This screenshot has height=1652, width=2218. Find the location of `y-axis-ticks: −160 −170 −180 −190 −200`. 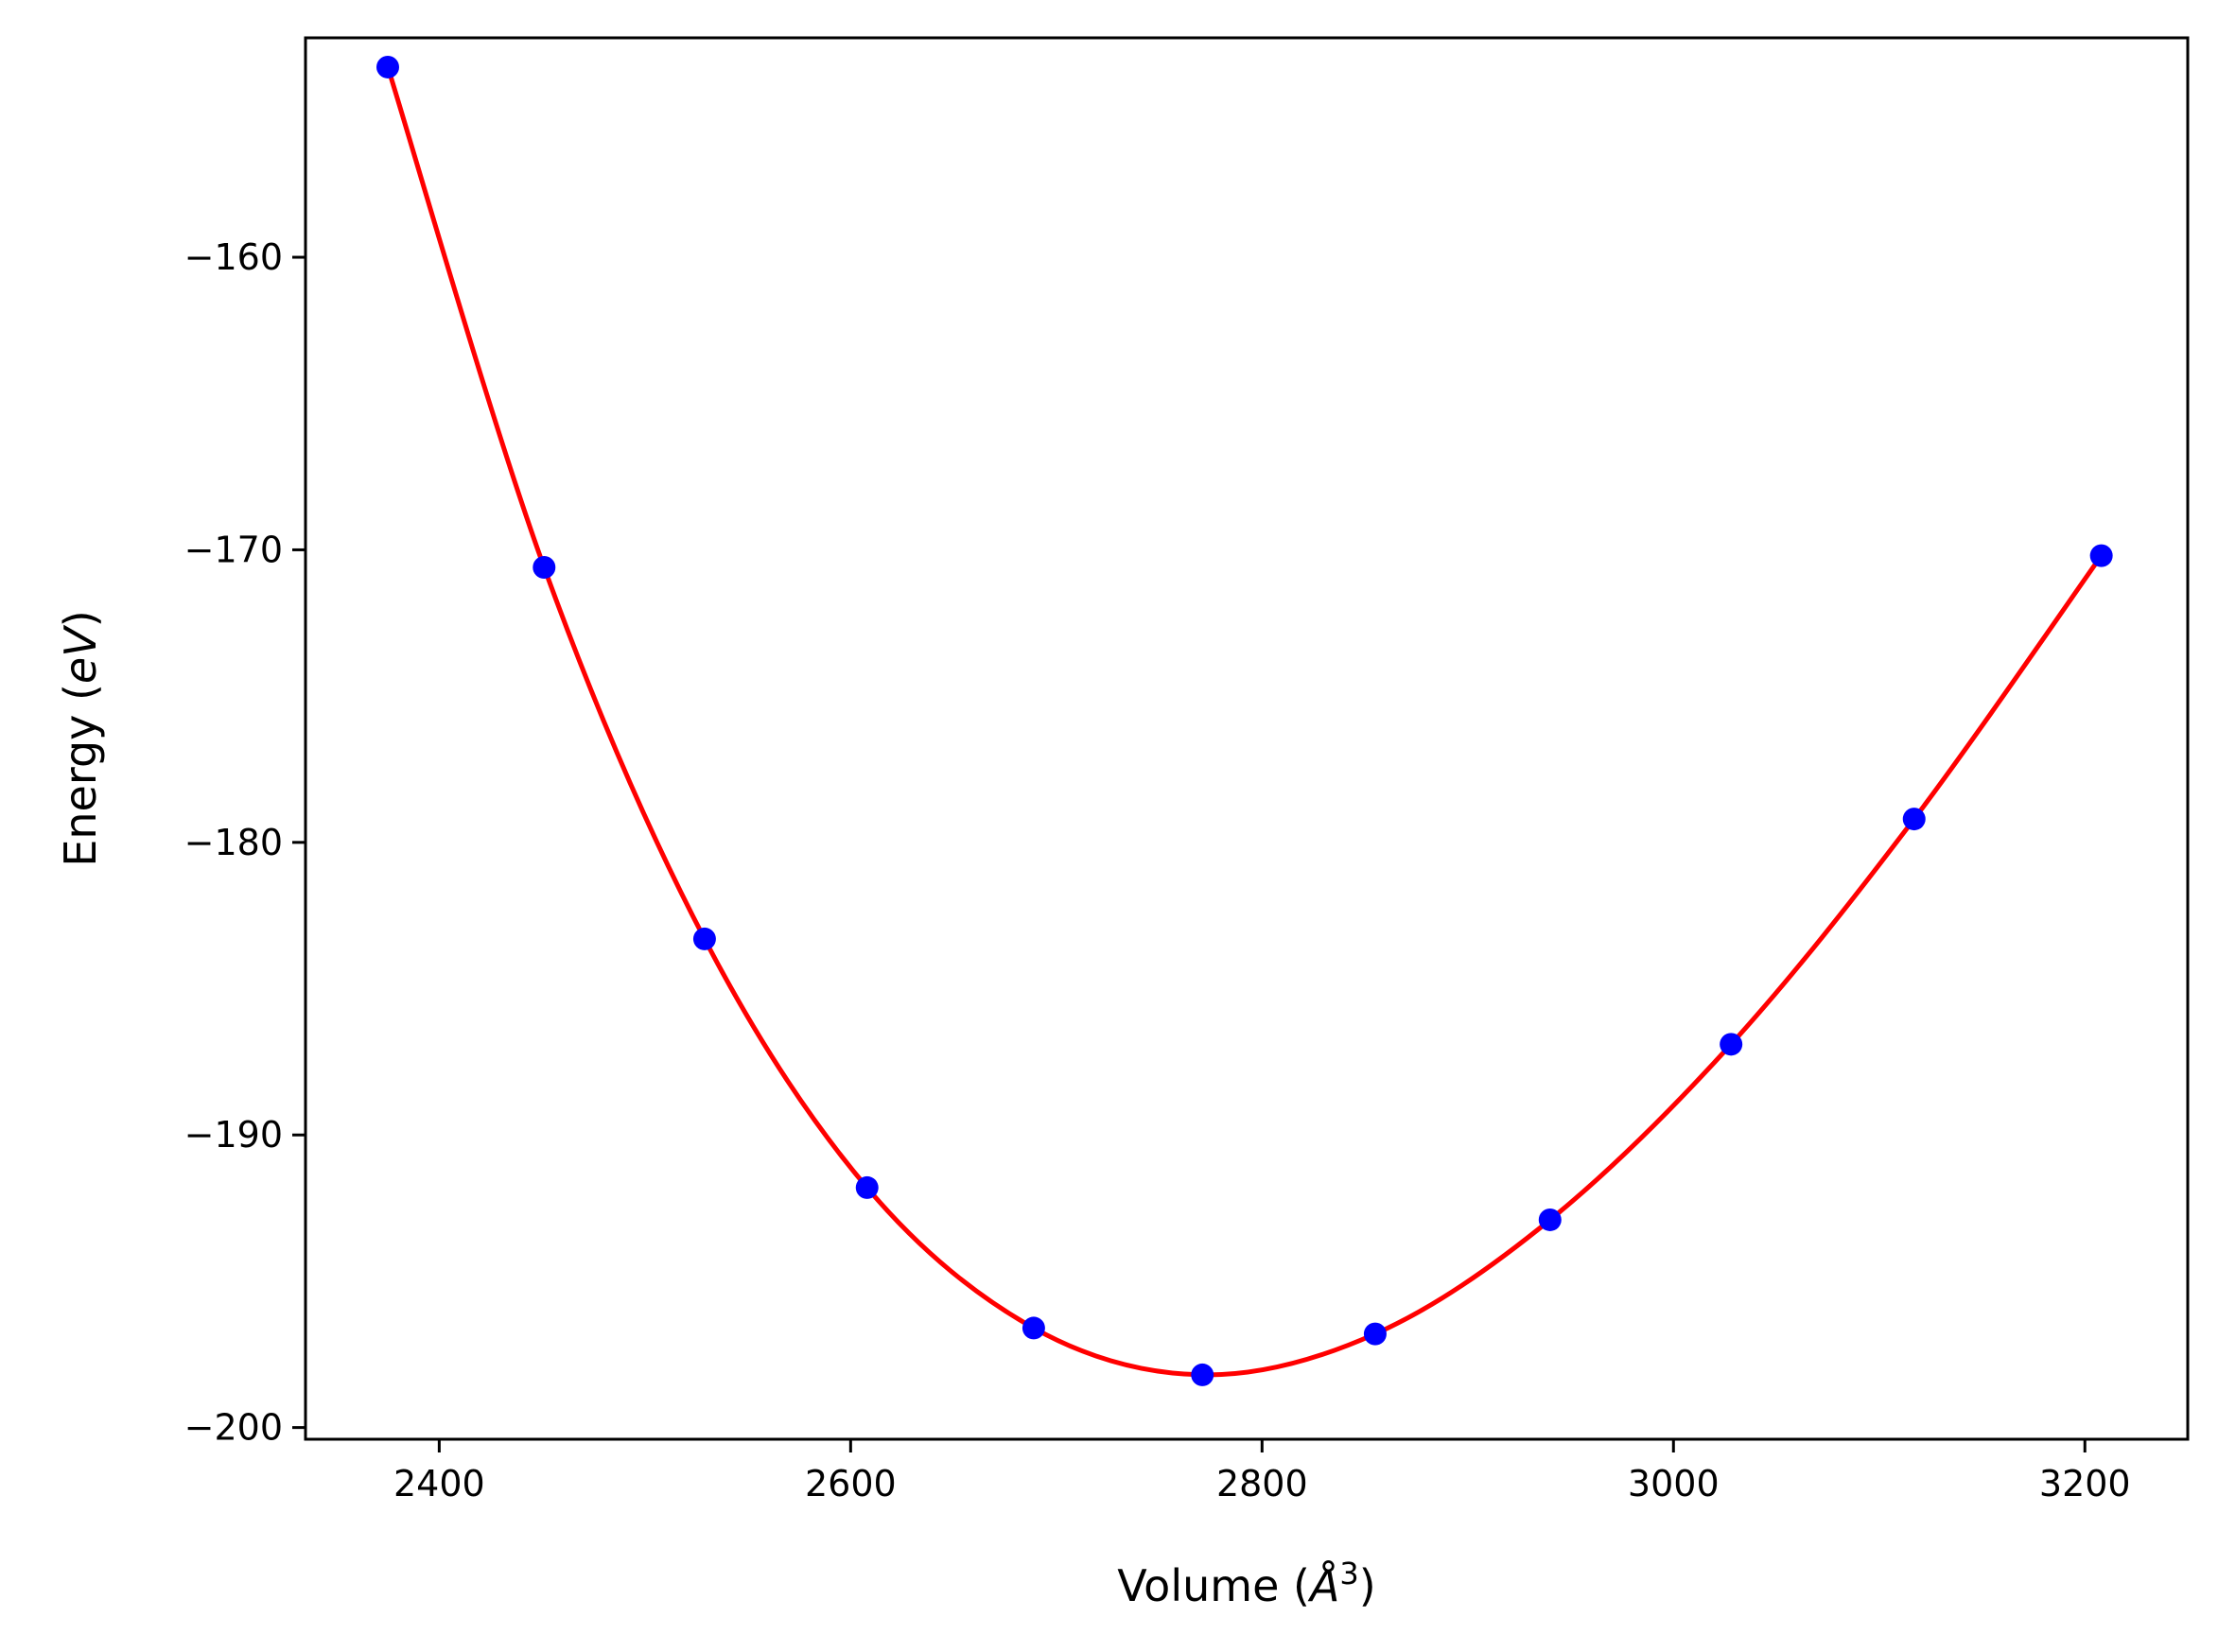

y-axis-ticks: −160 −170 −180 −190 −200 is located at coordinates (245, 843).